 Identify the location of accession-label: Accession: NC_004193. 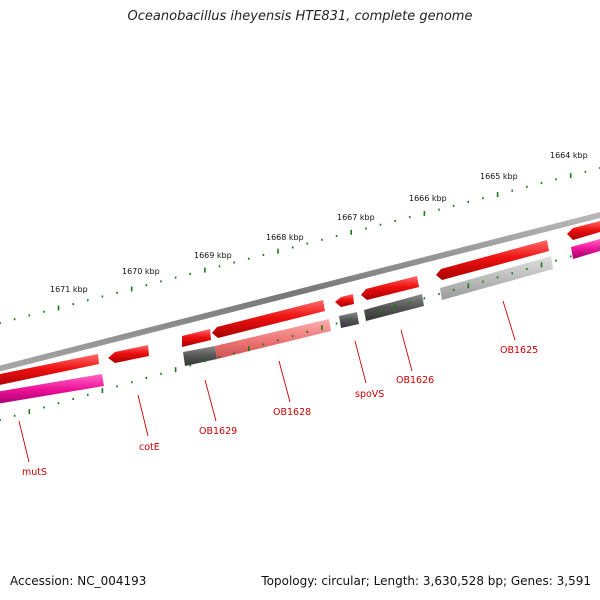
(78, 581).